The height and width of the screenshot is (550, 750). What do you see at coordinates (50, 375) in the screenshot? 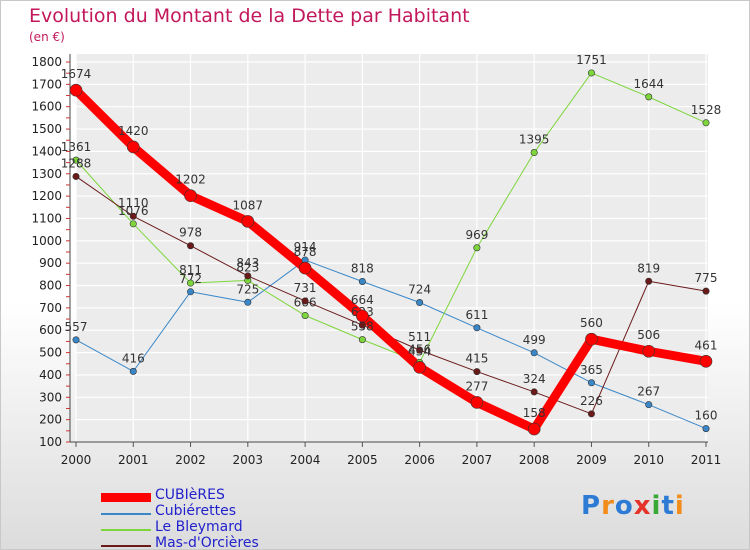
I see `y-tick-label: 400` at bounding box center [50, 375].